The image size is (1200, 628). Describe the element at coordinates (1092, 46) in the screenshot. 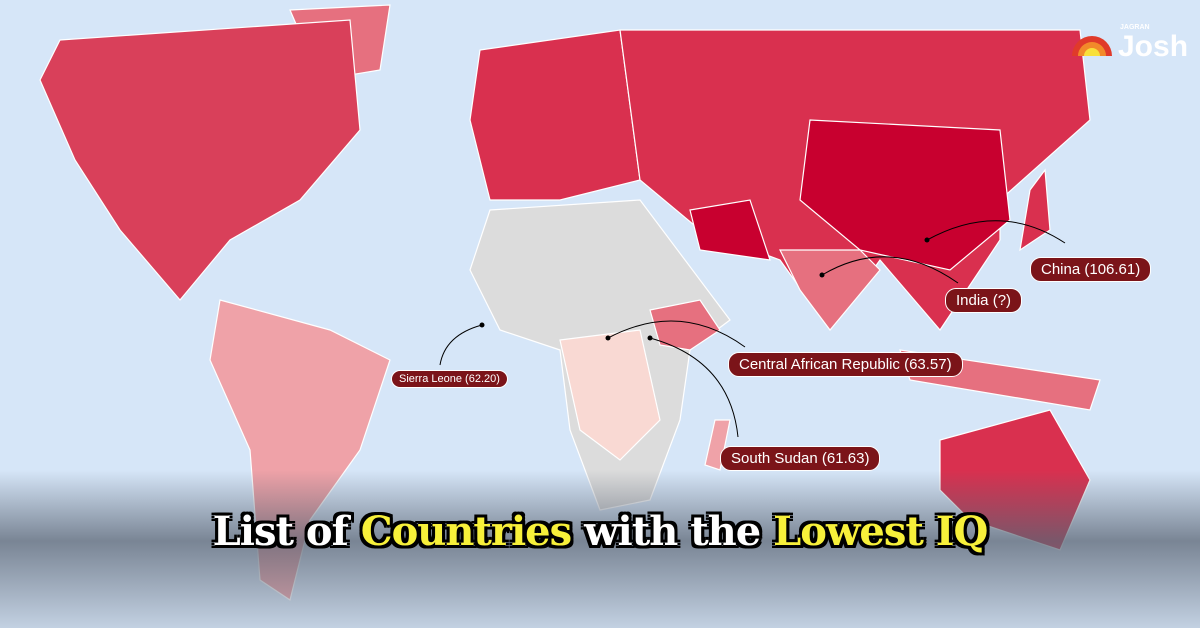

I see `sun-logo-icon` at that location.